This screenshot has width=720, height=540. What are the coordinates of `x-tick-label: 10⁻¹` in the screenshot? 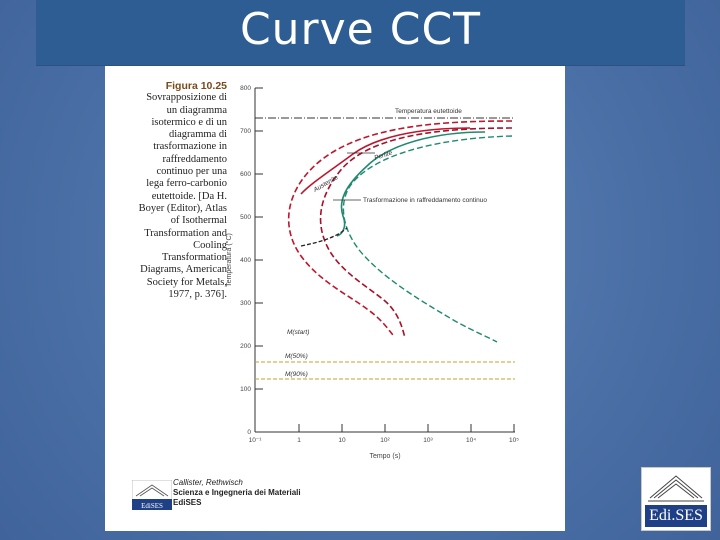 It's located at (256, 440).